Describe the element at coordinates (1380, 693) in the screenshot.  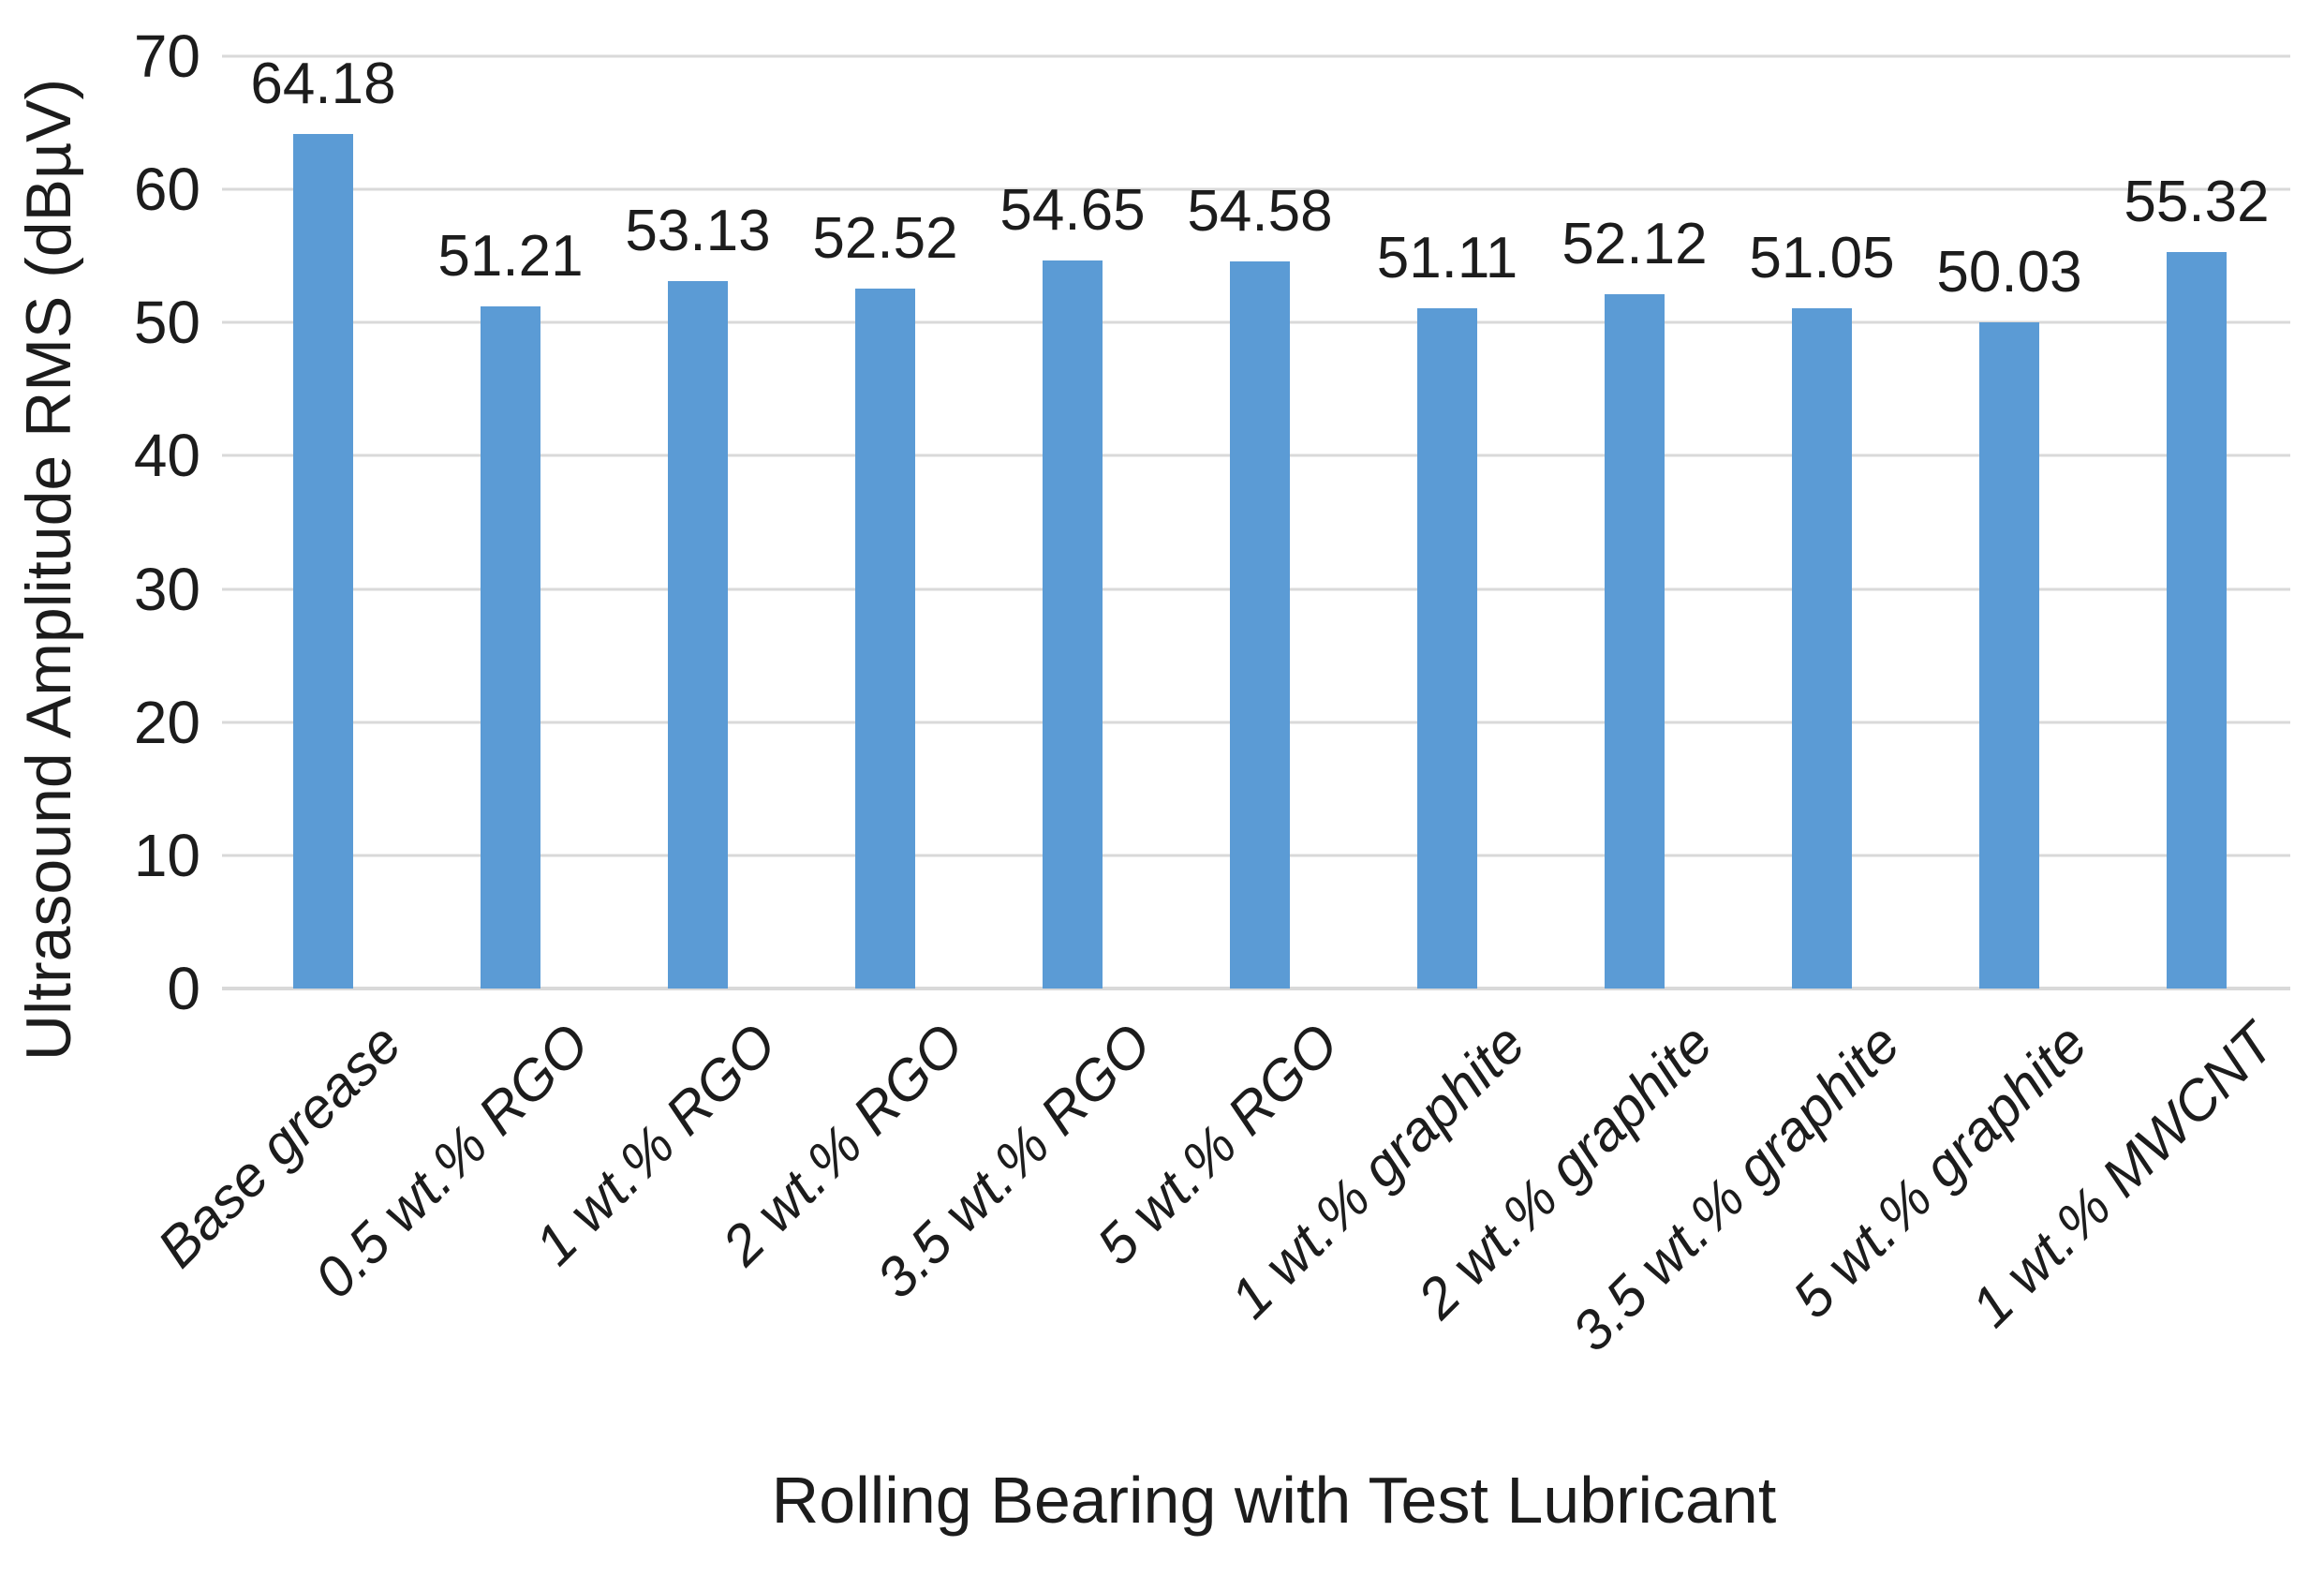
I see `category-slot: 51.11 1 wt.% graphite` at that location.